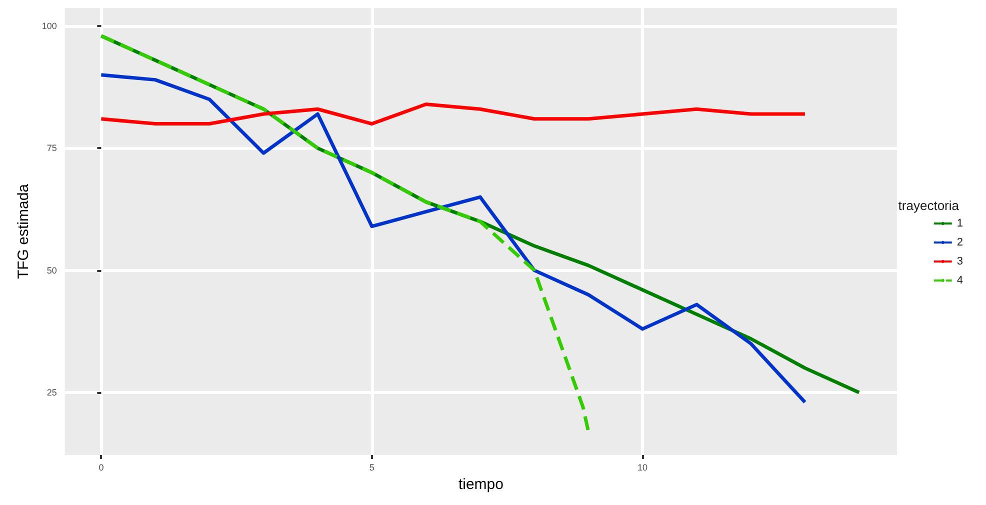 This screenshot has width=986, height=505. Describe the element at coordinates (51, 148) in the screenshot. I see `y-tick-label: 75` at that location.